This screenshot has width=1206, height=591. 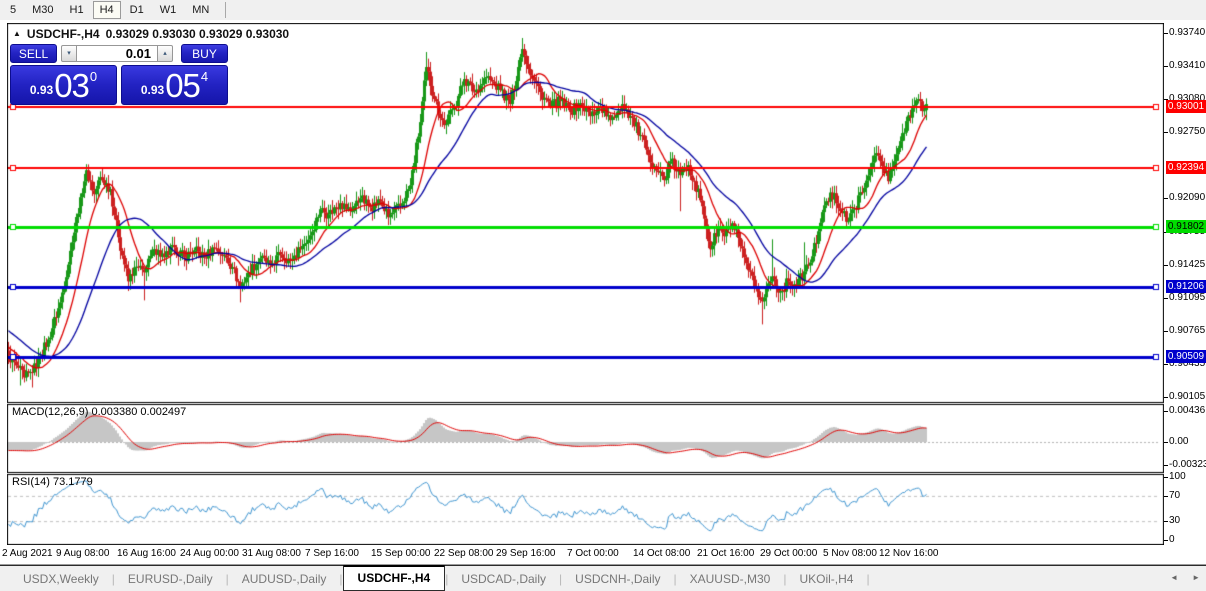 I want to click on collapse-triangle-icon: ▲, so click(x=17, y=33).